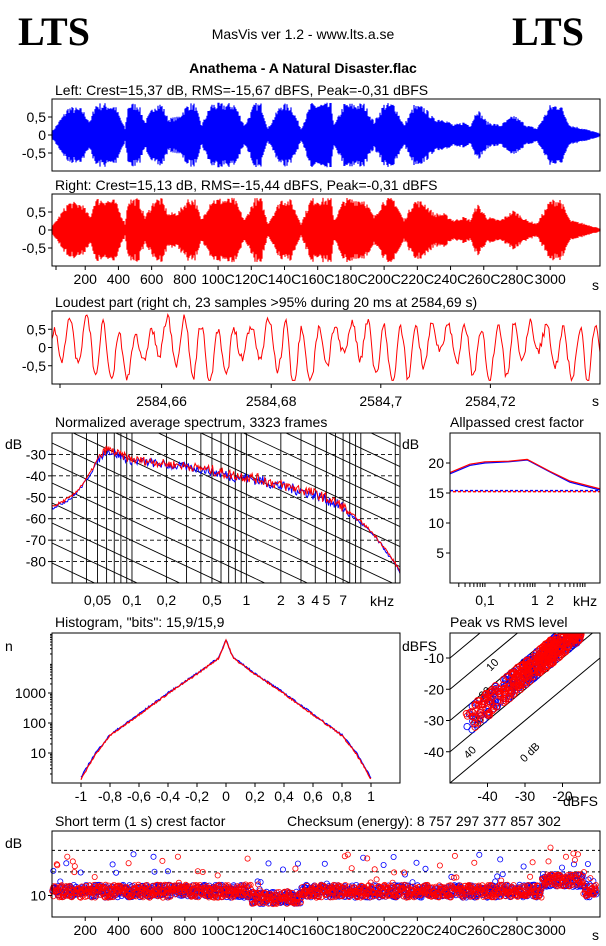 This screenshot has height=946, width=606. Describe the element at coordinates (37, 212) in the screenshot. I see `right-waveform-ytick-label: 0,5` at that location.